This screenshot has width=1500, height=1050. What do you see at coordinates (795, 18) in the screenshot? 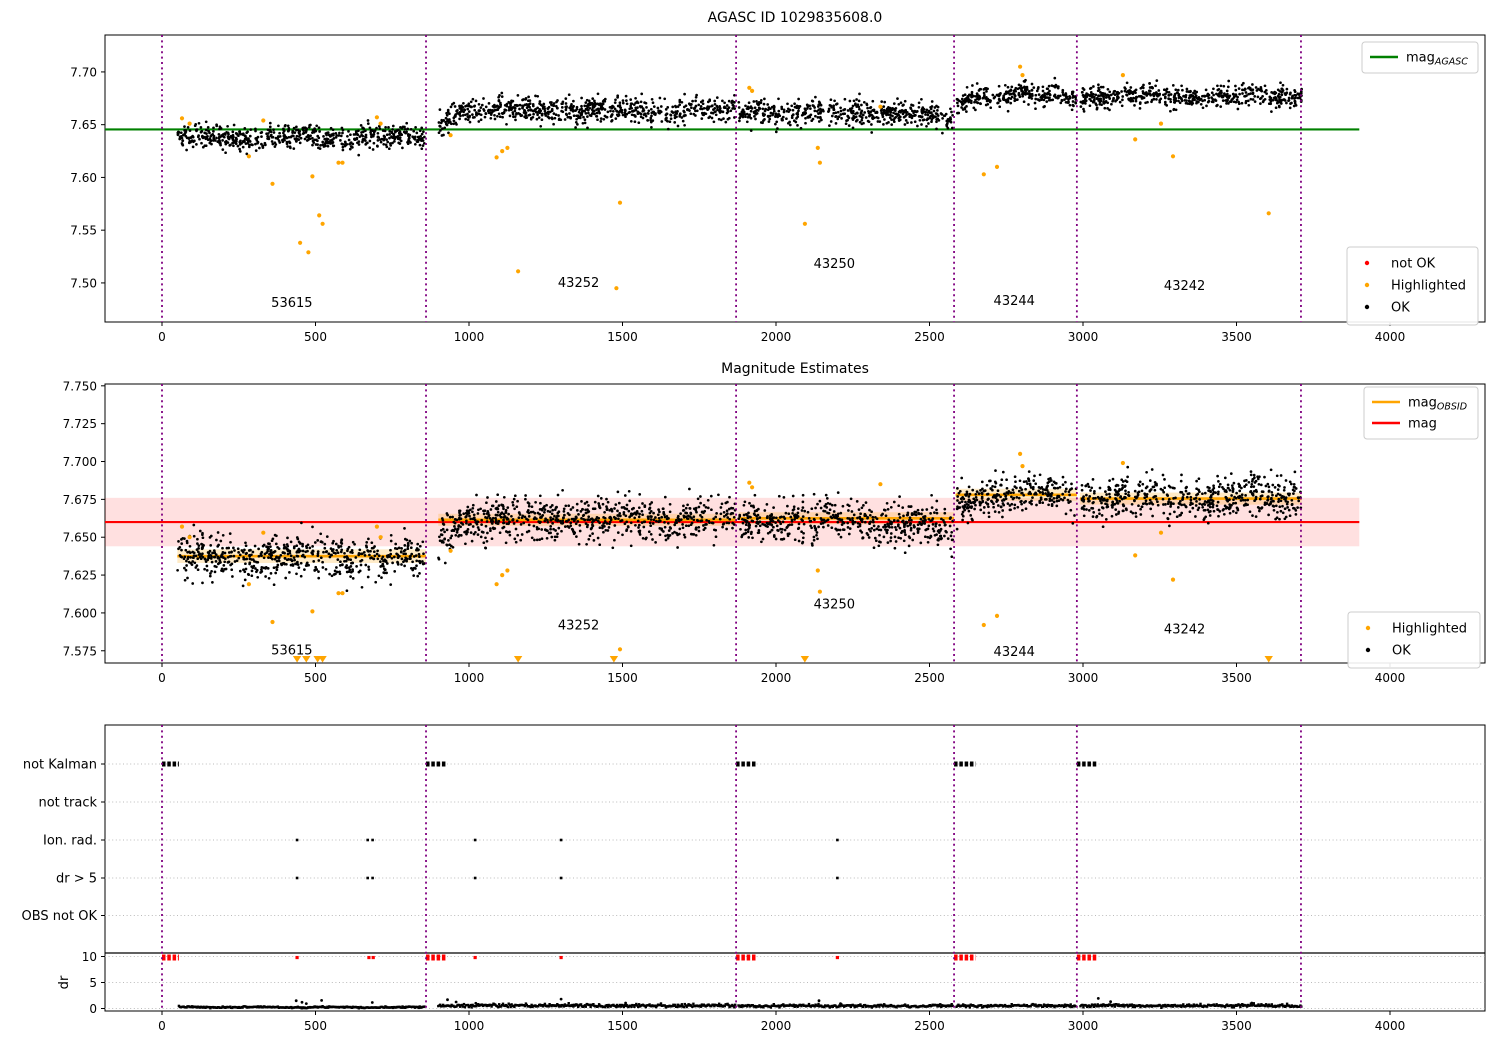
I see `top-plot-title: AGASC ID 1029835608.0` at bounding box center [795, 18].